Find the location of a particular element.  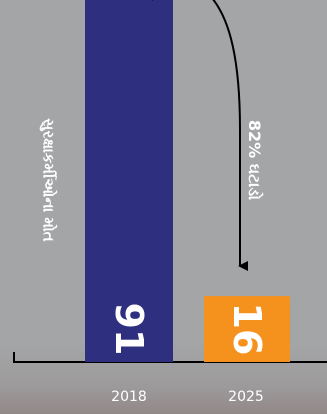

x-tick-2025: 2025 is located at coordinates (246, 397).